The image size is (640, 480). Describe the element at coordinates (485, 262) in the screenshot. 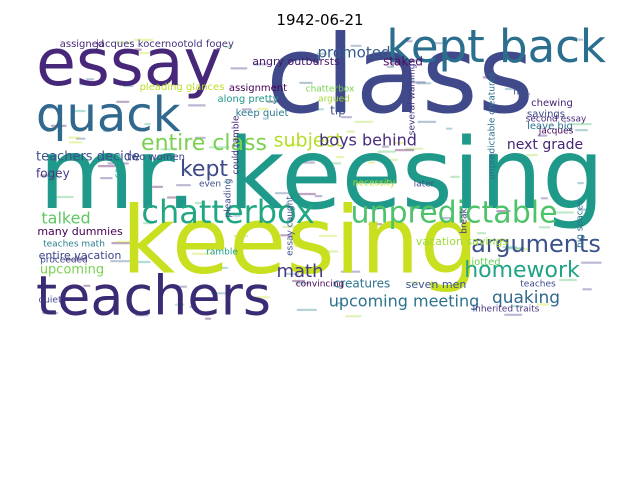

I see `cloud-word: jotted` at that location.